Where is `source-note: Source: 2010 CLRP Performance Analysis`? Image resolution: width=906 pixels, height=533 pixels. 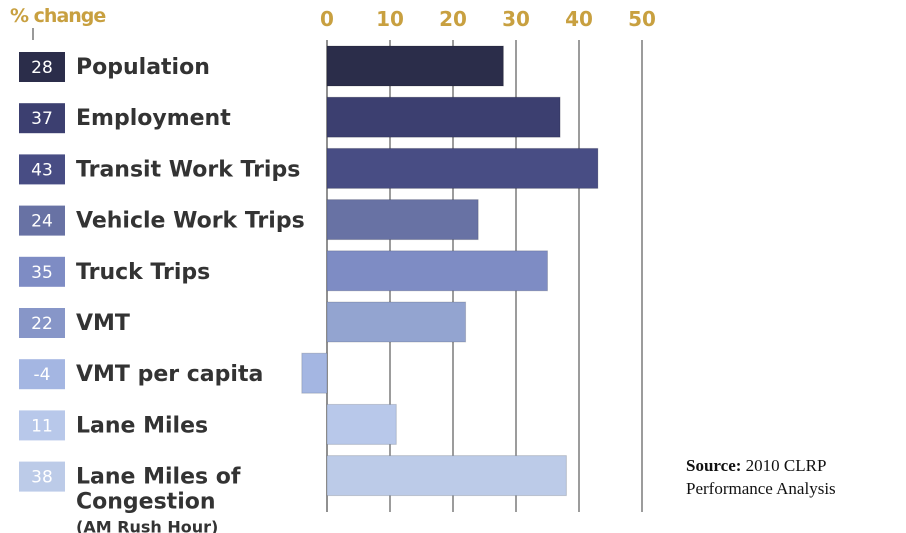 source-note: Source: 2010 CLRP Performance Analysis is located at coordinates (761, 477).